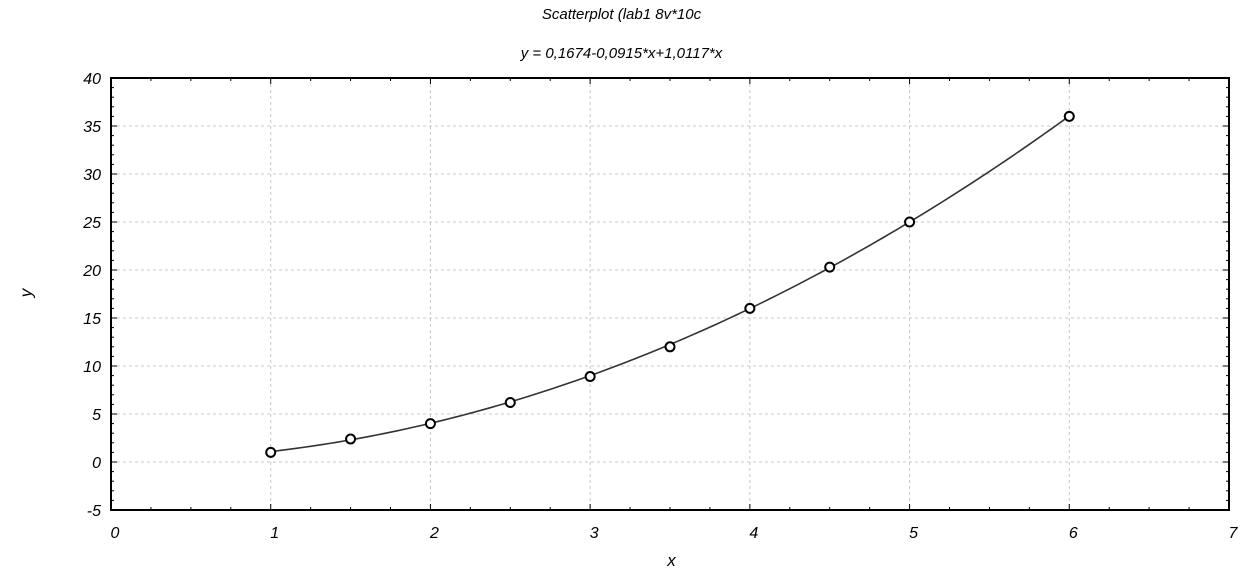  Describe the element at coordinates (115, 533) in the screenshot. I see `x-tick-label: 0` at that location.